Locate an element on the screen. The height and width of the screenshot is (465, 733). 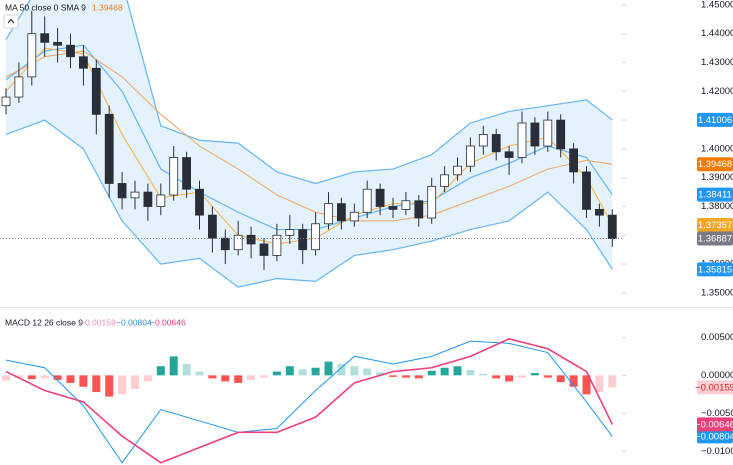
badge-lower: 1.35815 is located at coordinates (715, 269).